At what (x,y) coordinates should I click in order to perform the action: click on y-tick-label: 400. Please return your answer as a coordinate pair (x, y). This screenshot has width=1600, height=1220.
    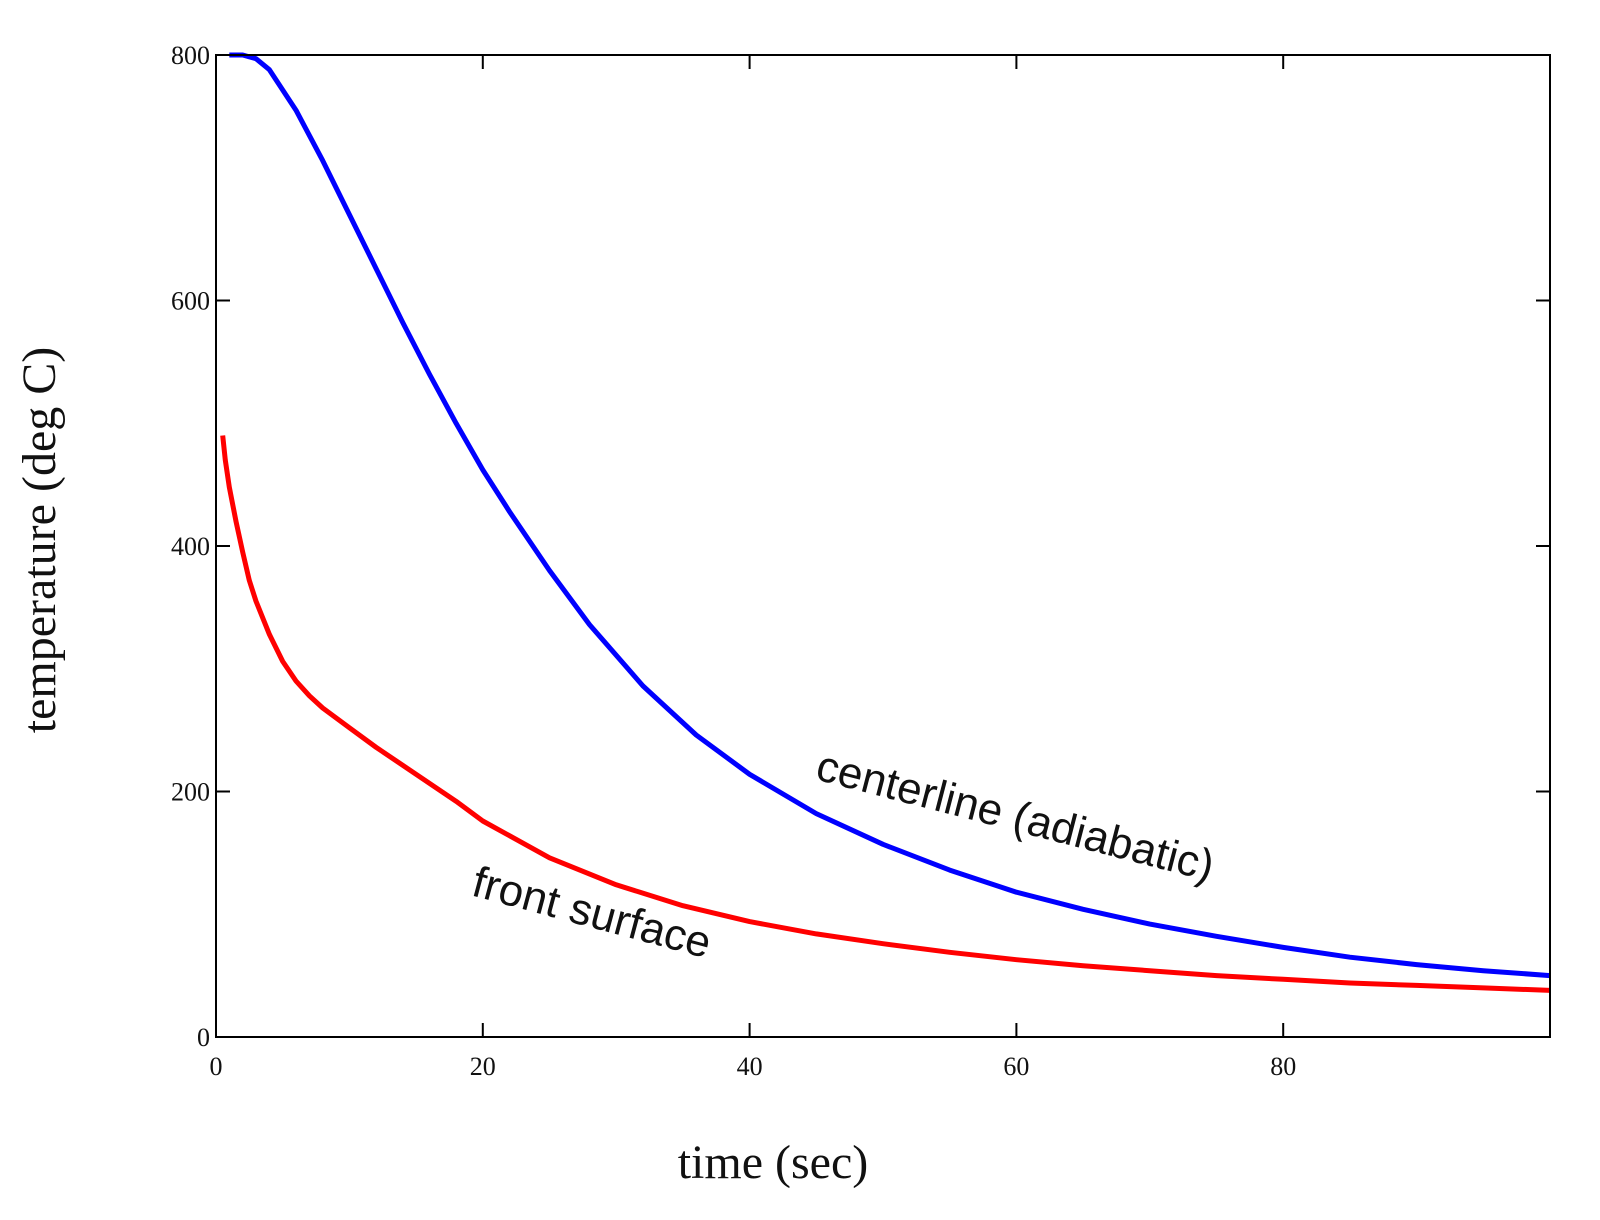
    Looking at the image, I should click on (190, 546).